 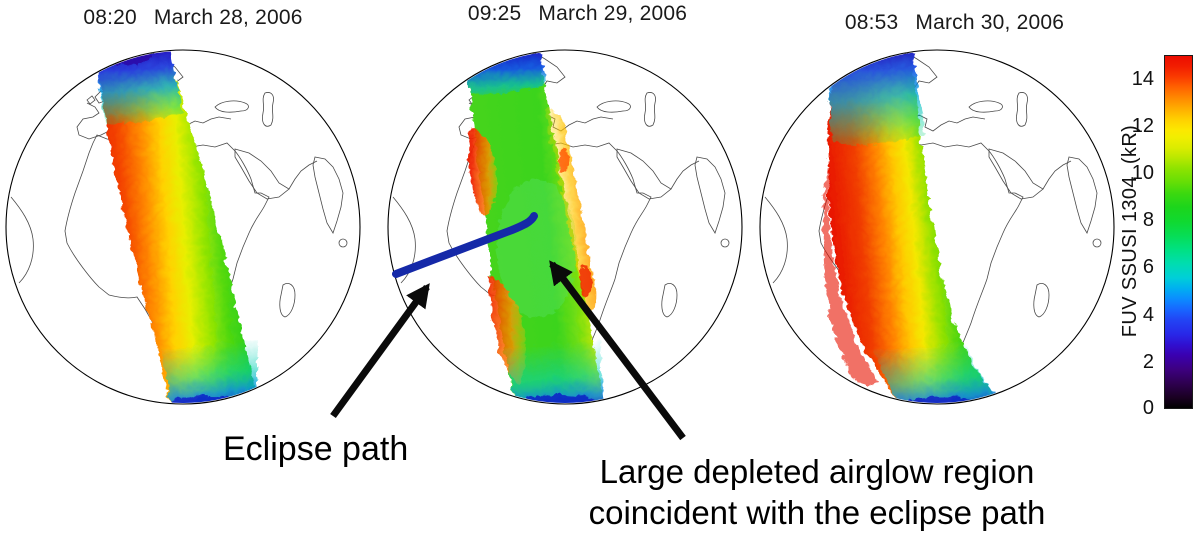 What do you see at coordinates (1148, 362) in the screenshot?
I see `colorbar-tick: 2` at bounding box center [1148, 362].